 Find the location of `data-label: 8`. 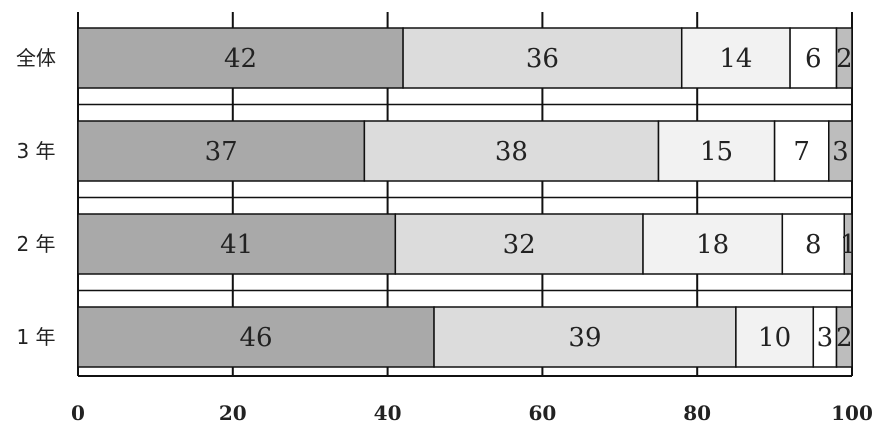

data-label: 8 is located at coordinates (813, 245).